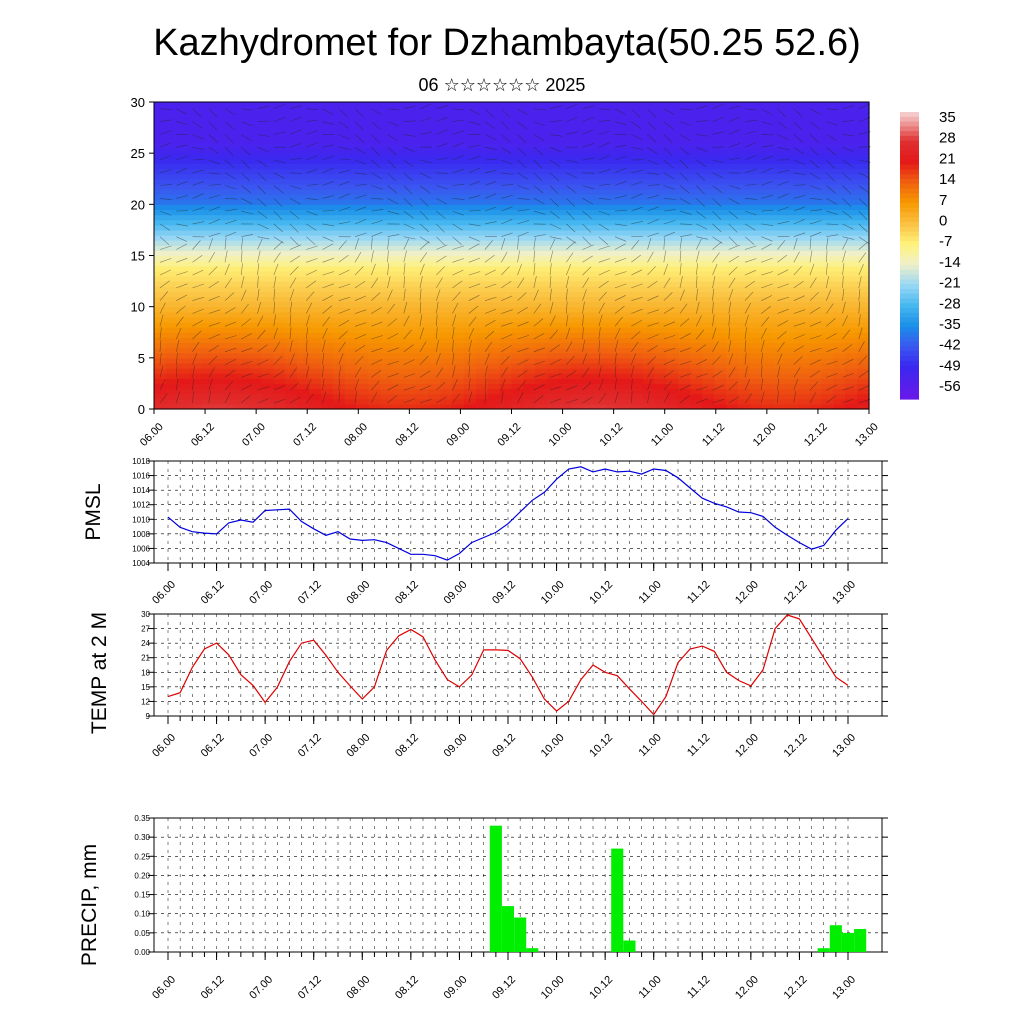 This screenshot has width=1024, height=1024. I want to click on y-tick-label: 1008, so click(141, 534).